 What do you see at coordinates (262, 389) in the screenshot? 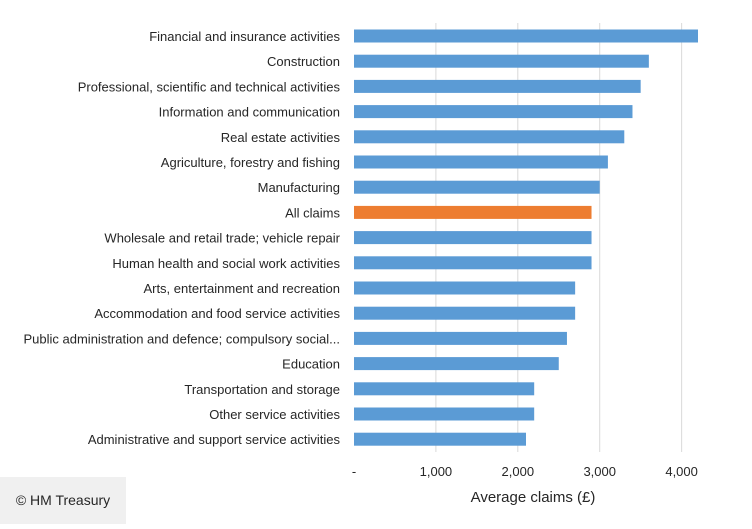
I see `category-label: Transportation and storage` at bounding box center [262, 389].